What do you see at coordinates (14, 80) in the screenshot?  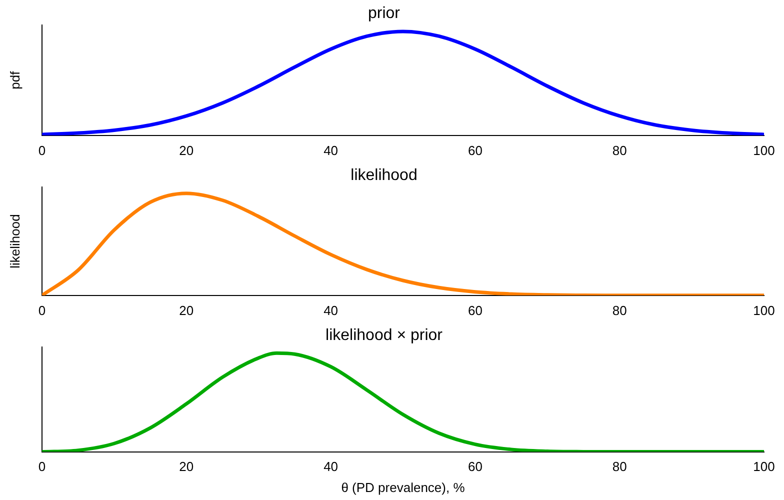 I see `y-axis-title: pdf` at bounding box center [14, 80].